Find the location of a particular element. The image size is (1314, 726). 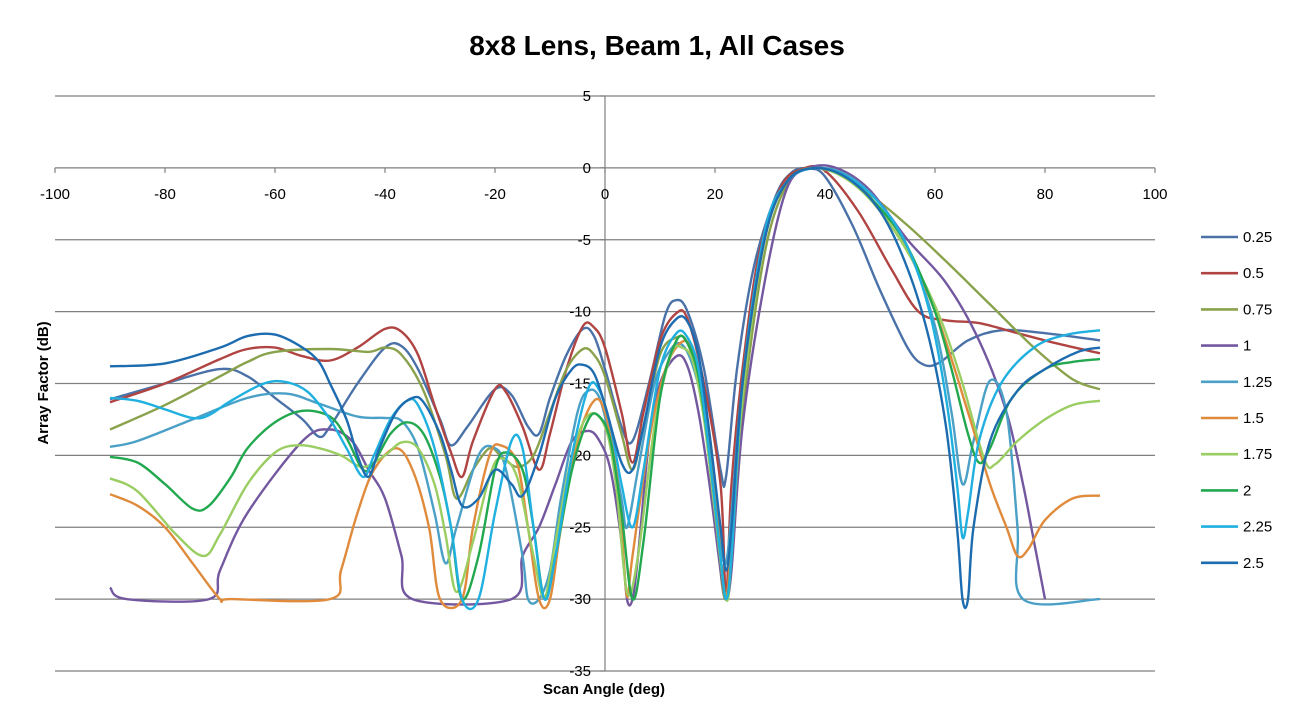

x-tick-label: 60 is located at coordinates (935, 194).